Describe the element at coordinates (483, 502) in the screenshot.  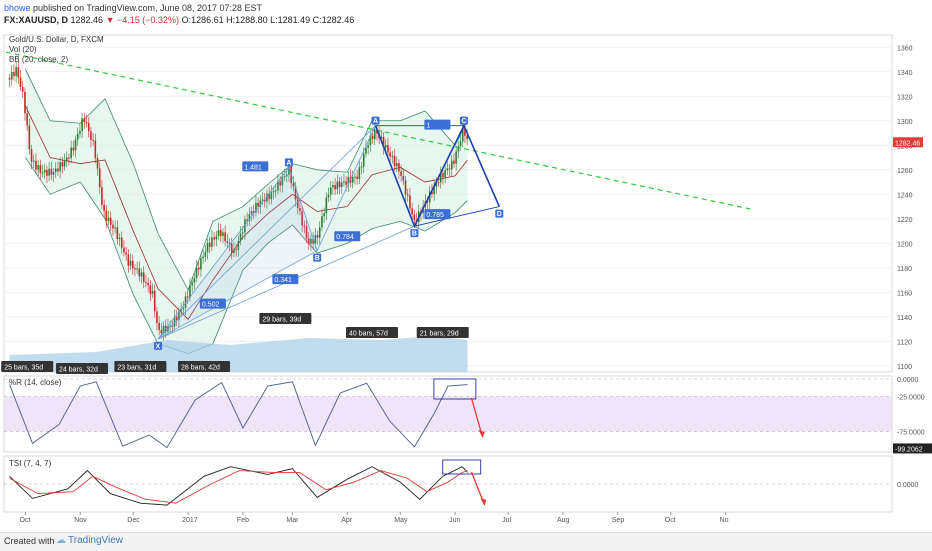
I see `tsi-arrowhead` at that location.